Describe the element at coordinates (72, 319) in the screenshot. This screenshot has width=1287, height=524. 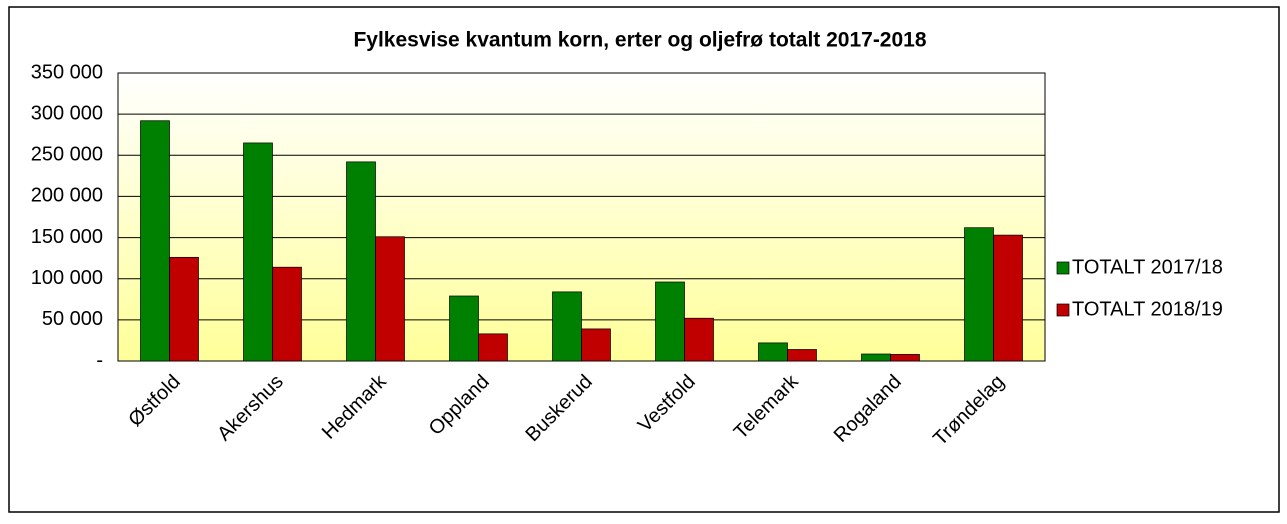
I see `y-tick-label: 50 000` at that location.